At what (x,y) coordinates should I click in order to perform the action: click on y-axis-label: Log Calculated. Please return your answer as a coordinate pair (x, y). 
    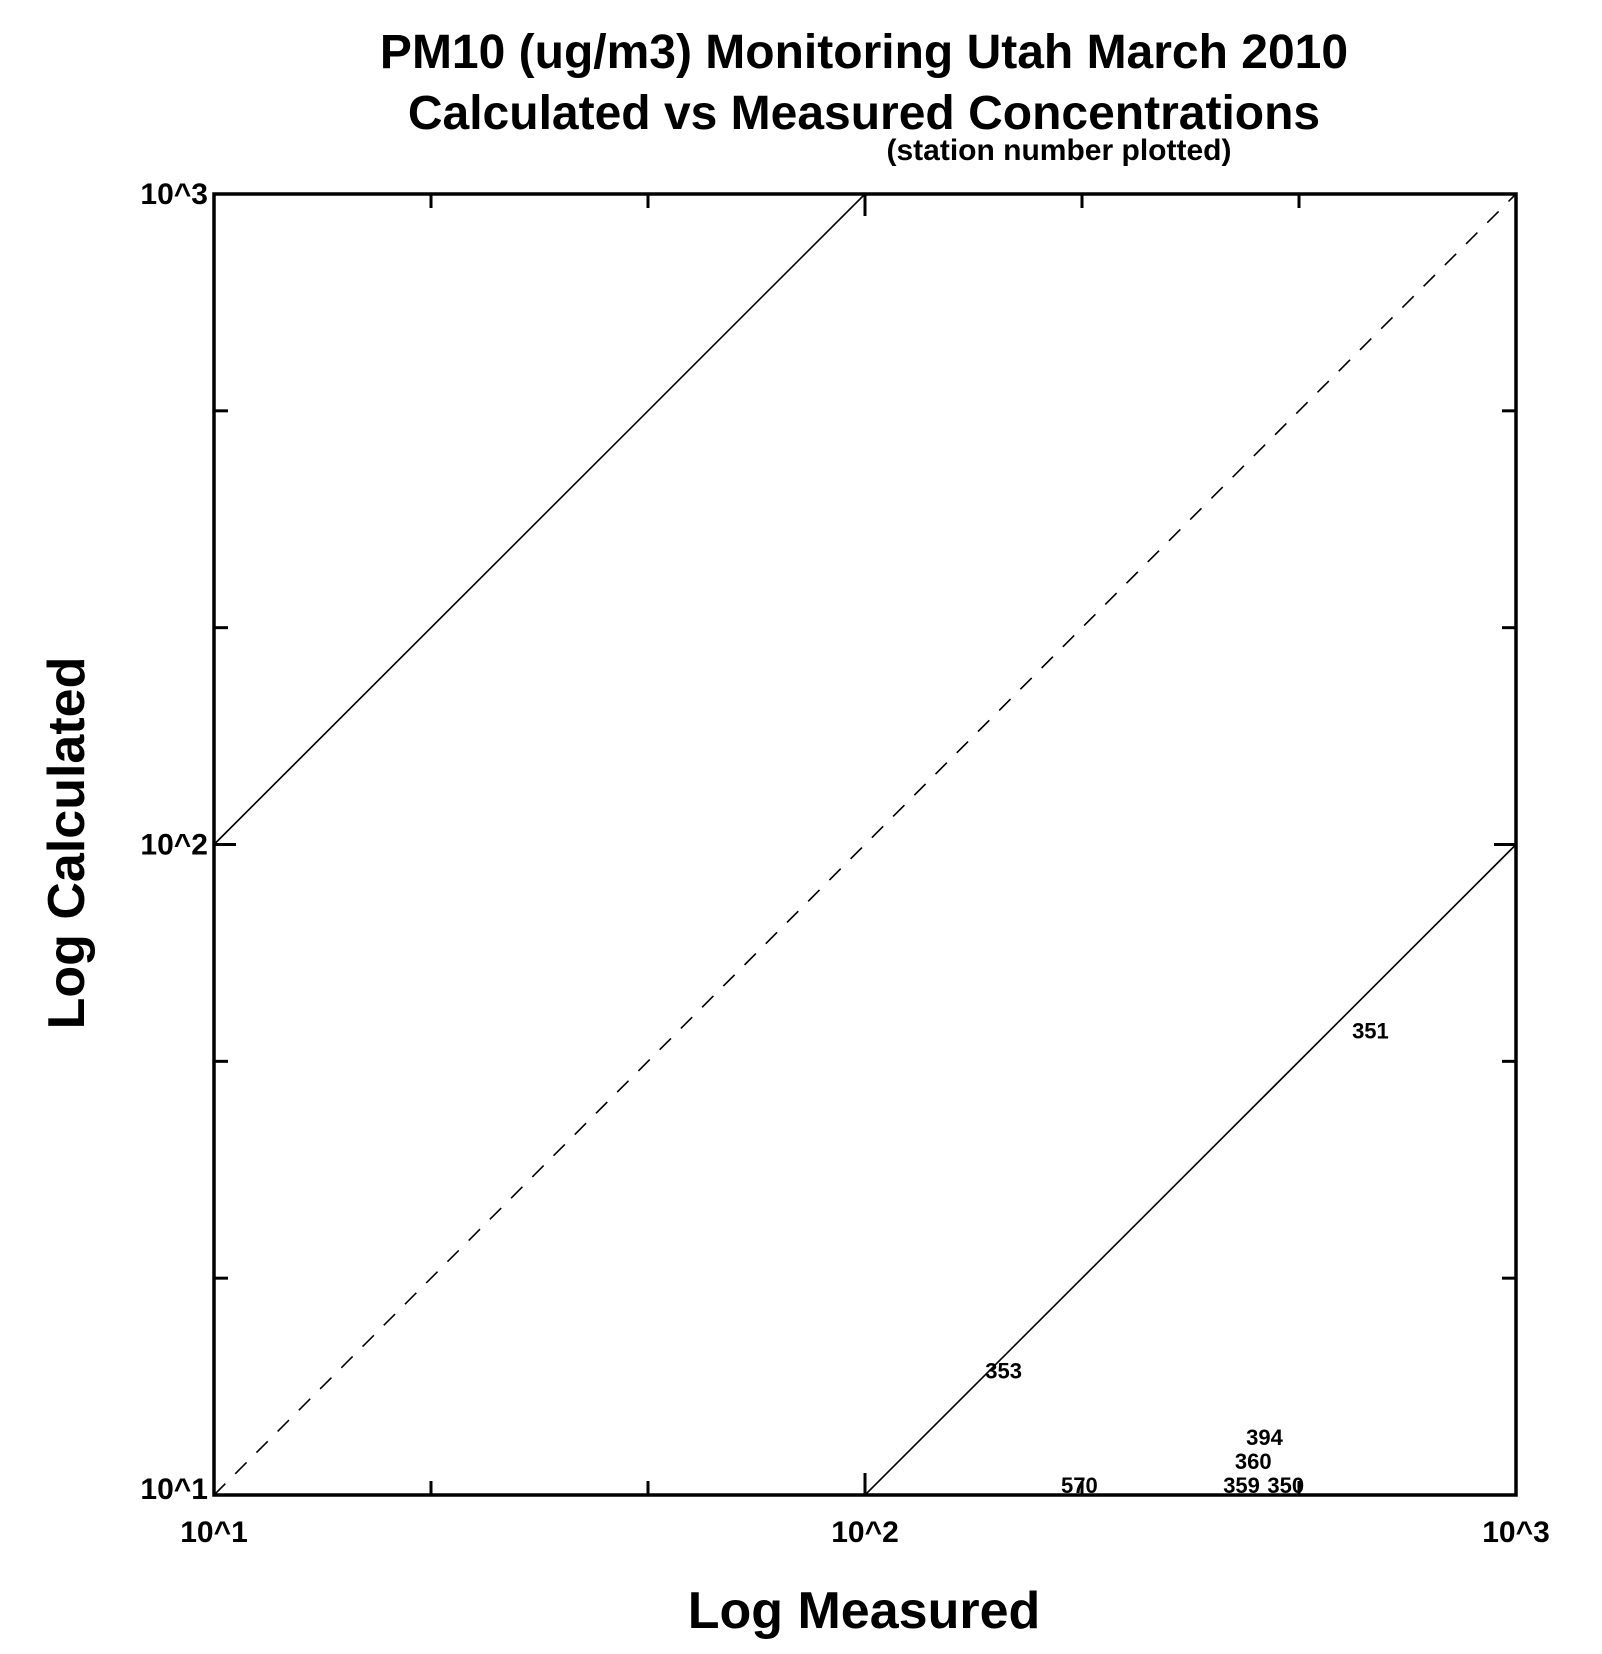
    Looking at the image, I should click on (67, 843).